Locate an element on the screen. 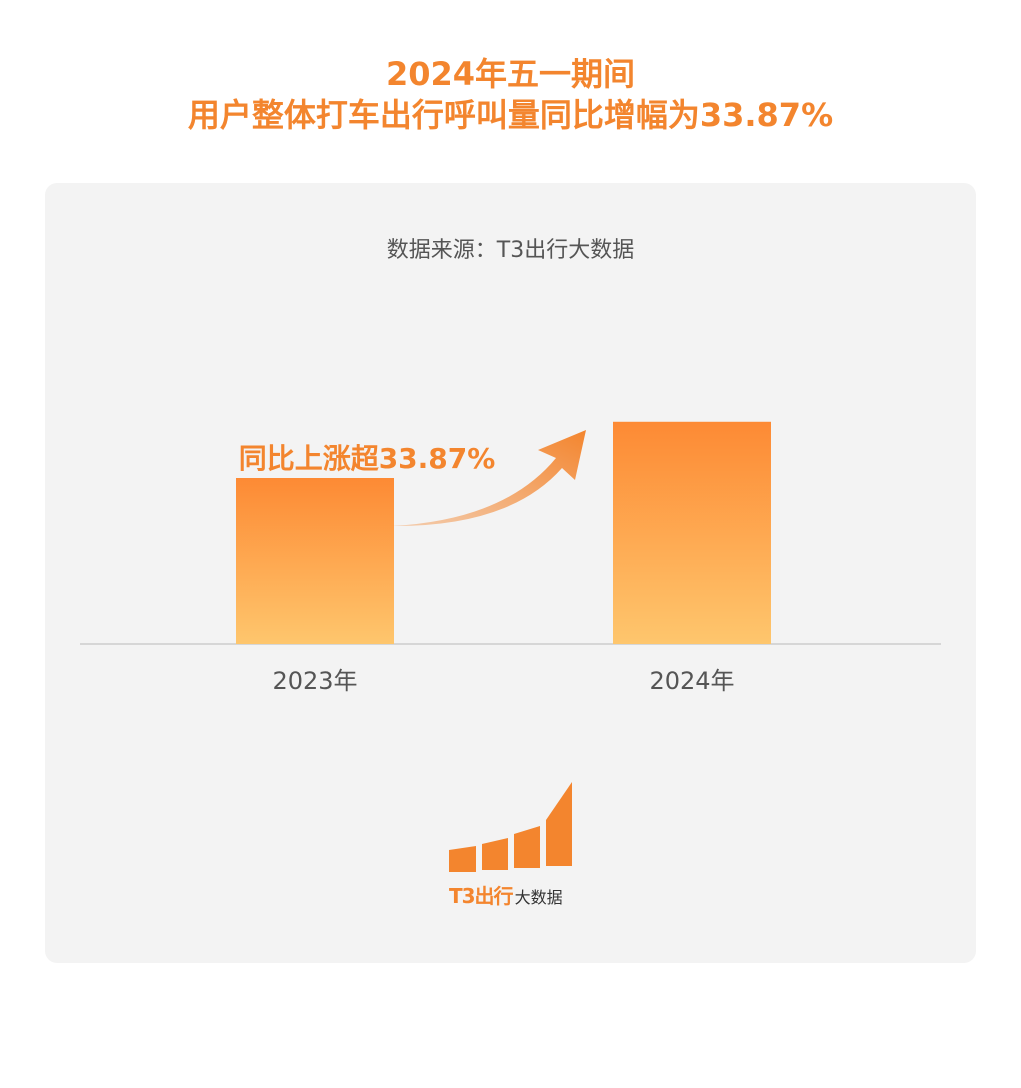 The width and height of the screenshot is (1021, 1088). growth-arrow is located at coordinates (489, 478).